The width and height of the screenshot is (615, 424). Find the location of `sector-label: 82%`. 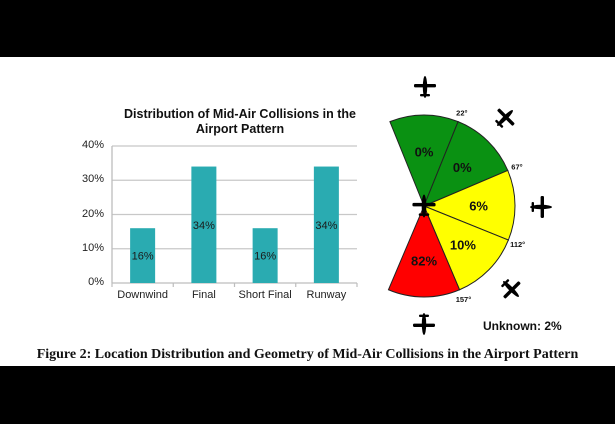

sector-label: 82% is located at coordinates (424, 261).